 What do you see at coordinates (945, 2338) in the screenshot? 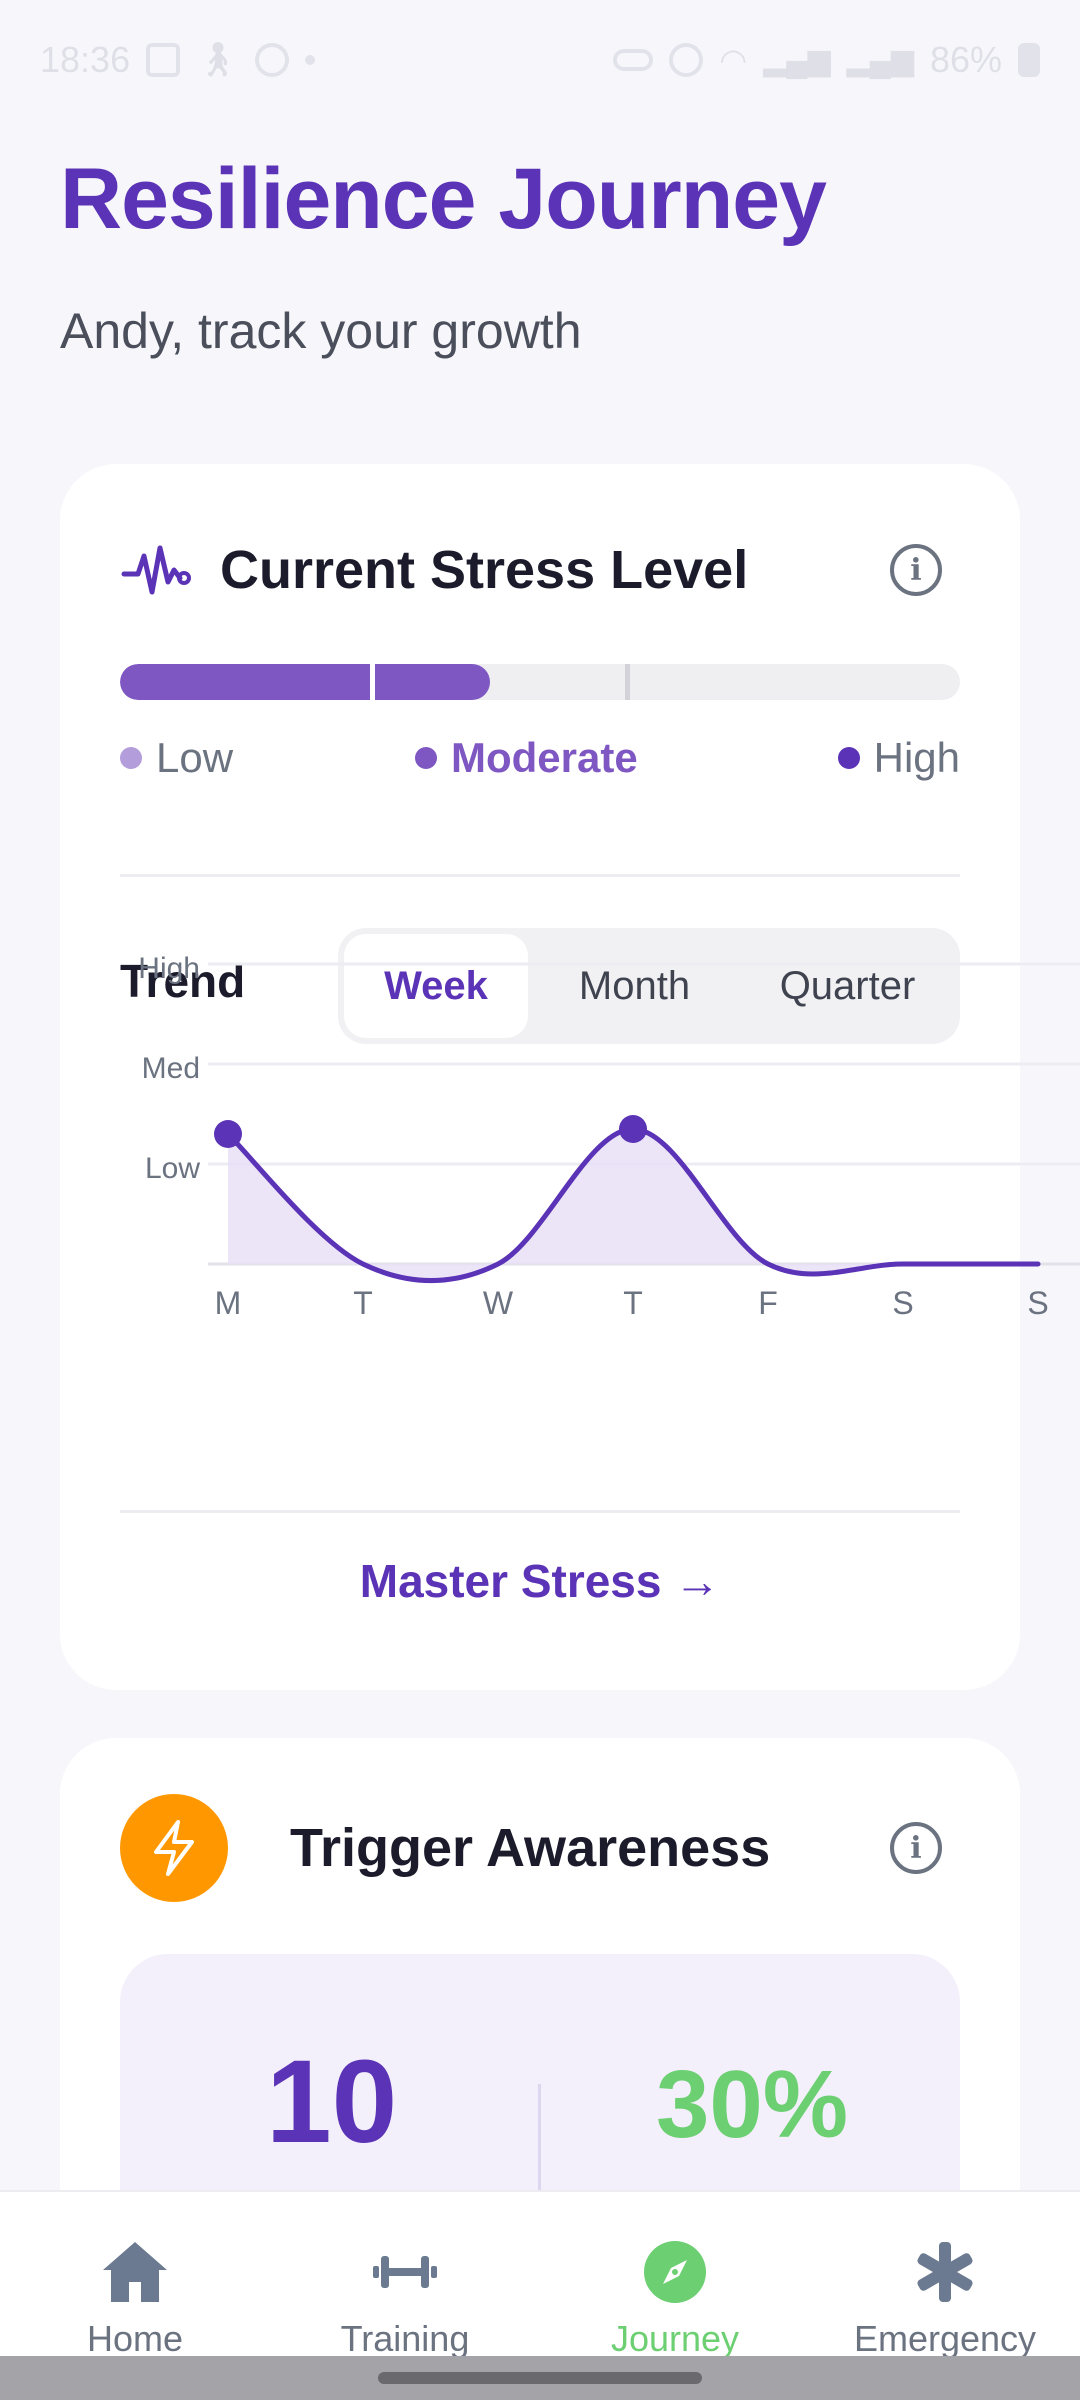
I see `nav-emergency-label: Emergency` at bounding box center [945, 2338].